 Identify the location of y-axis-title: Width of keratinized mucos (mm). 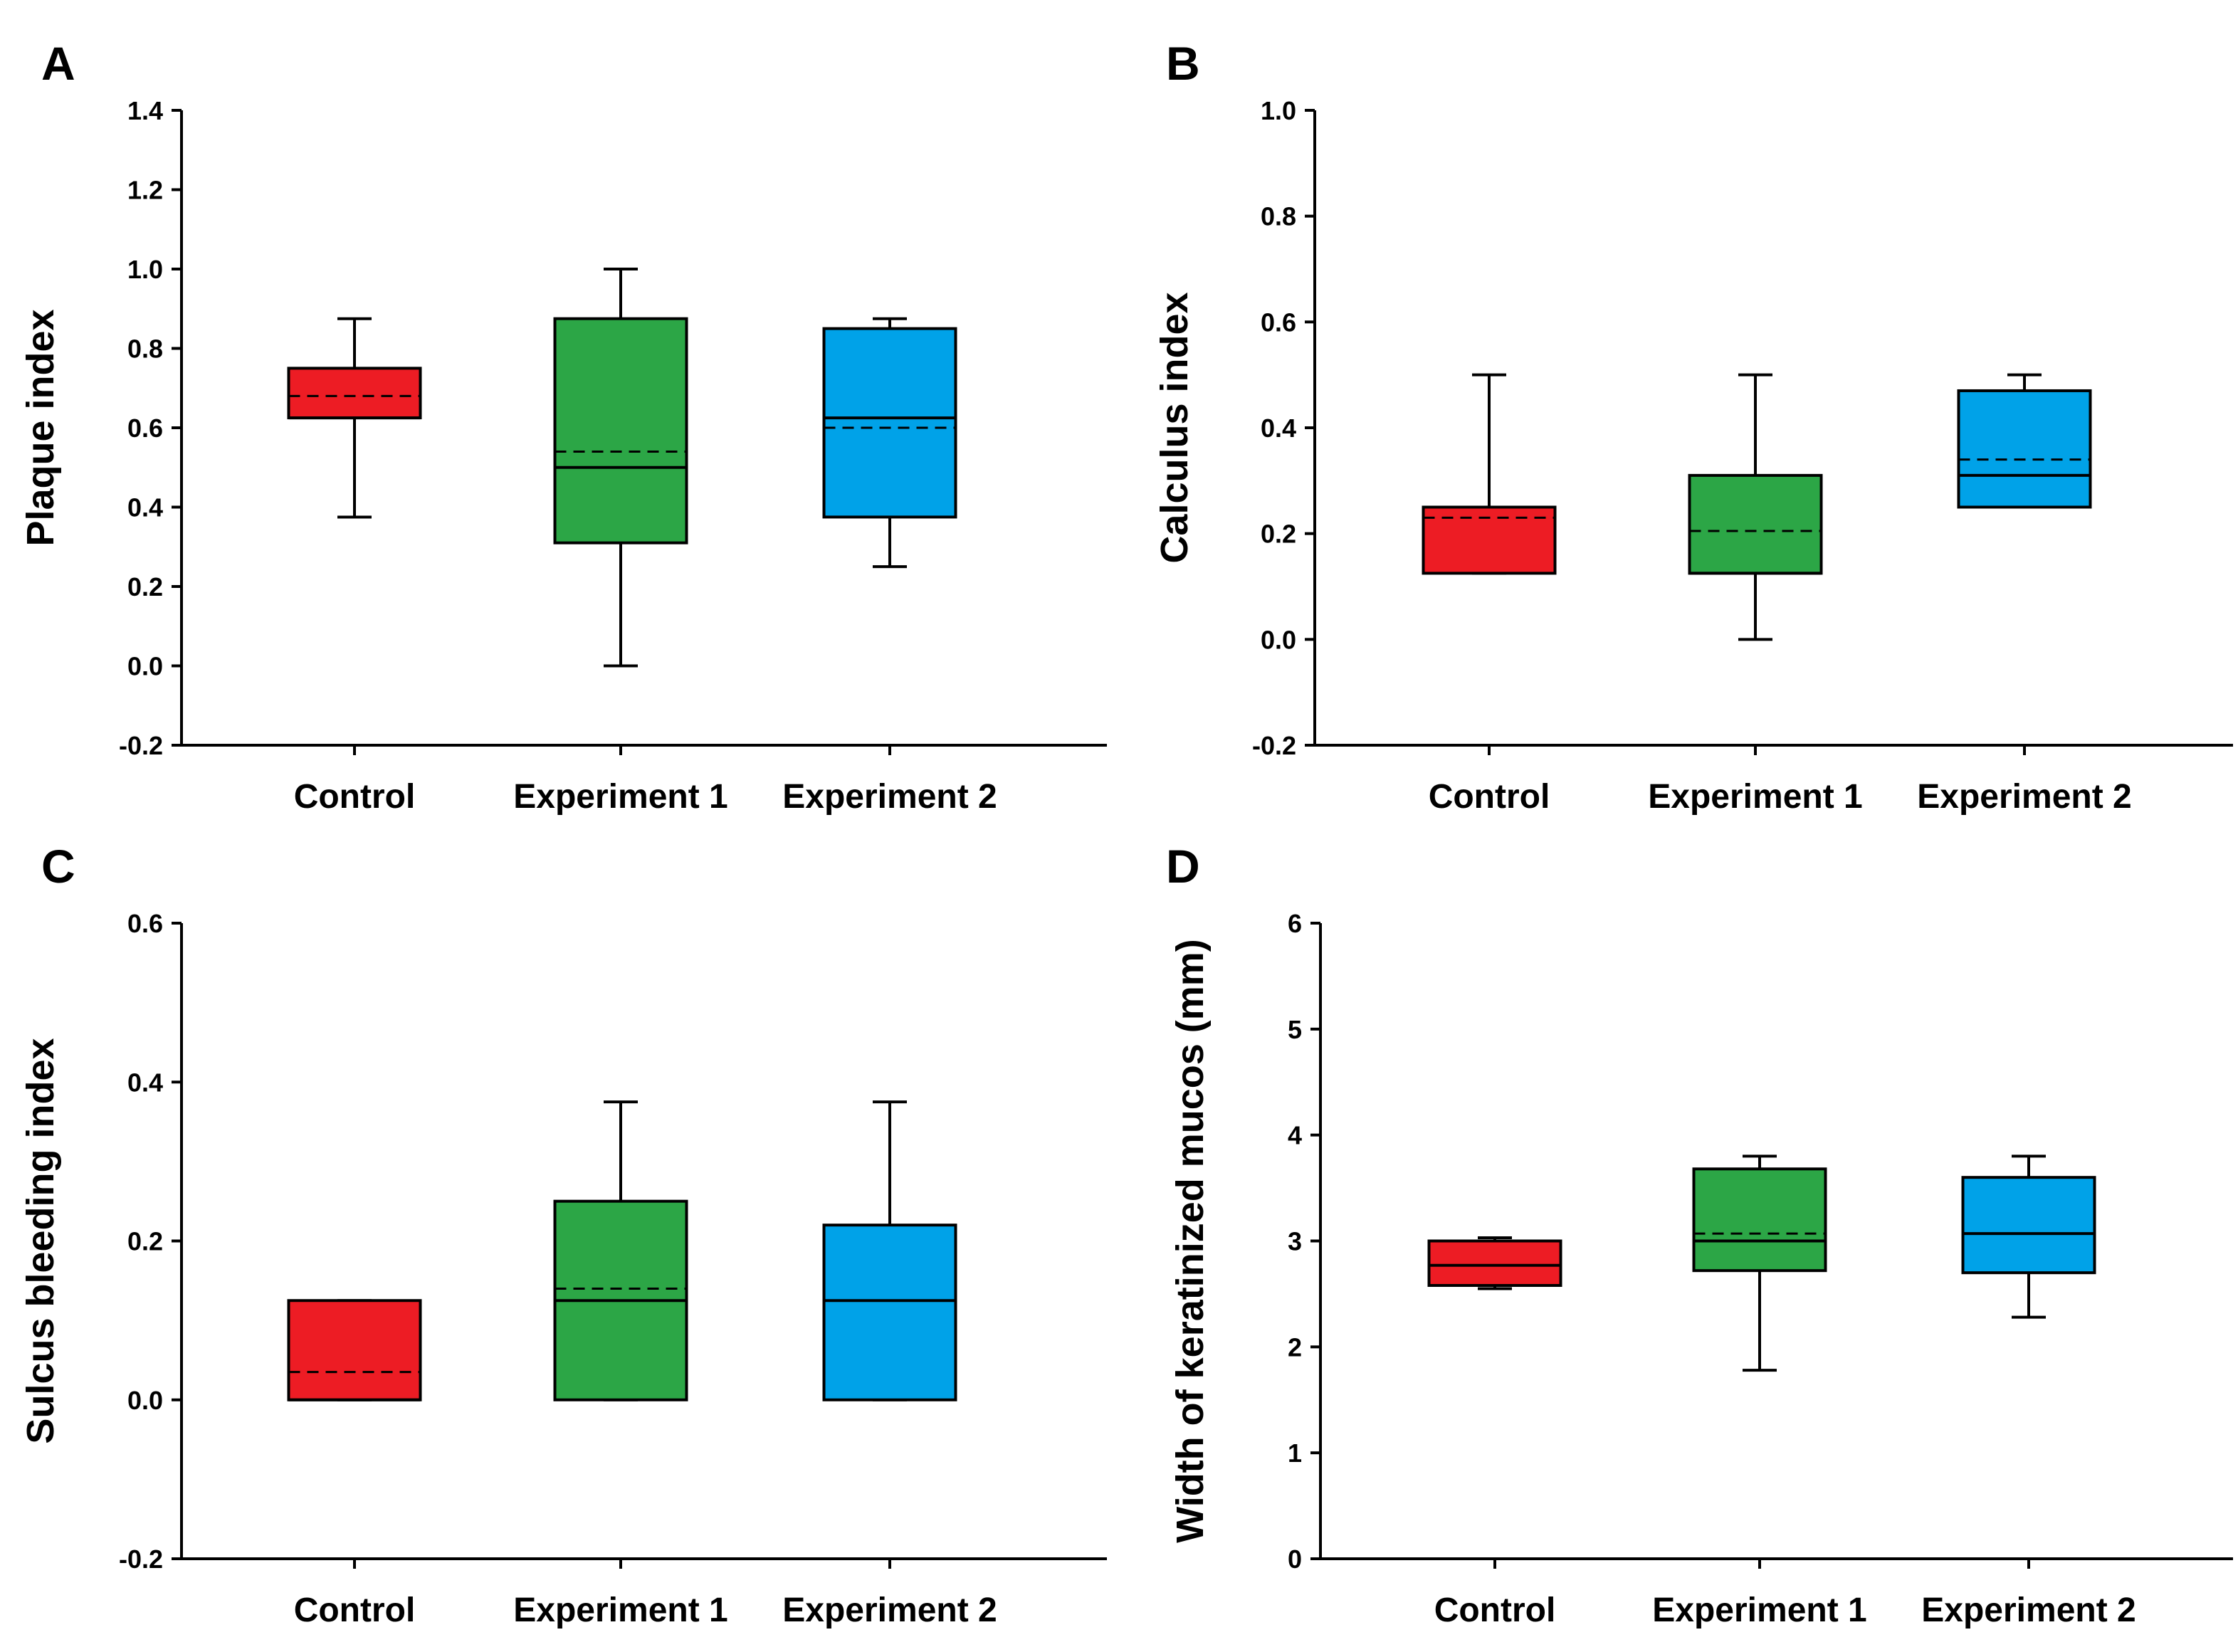
(1191, 1241).